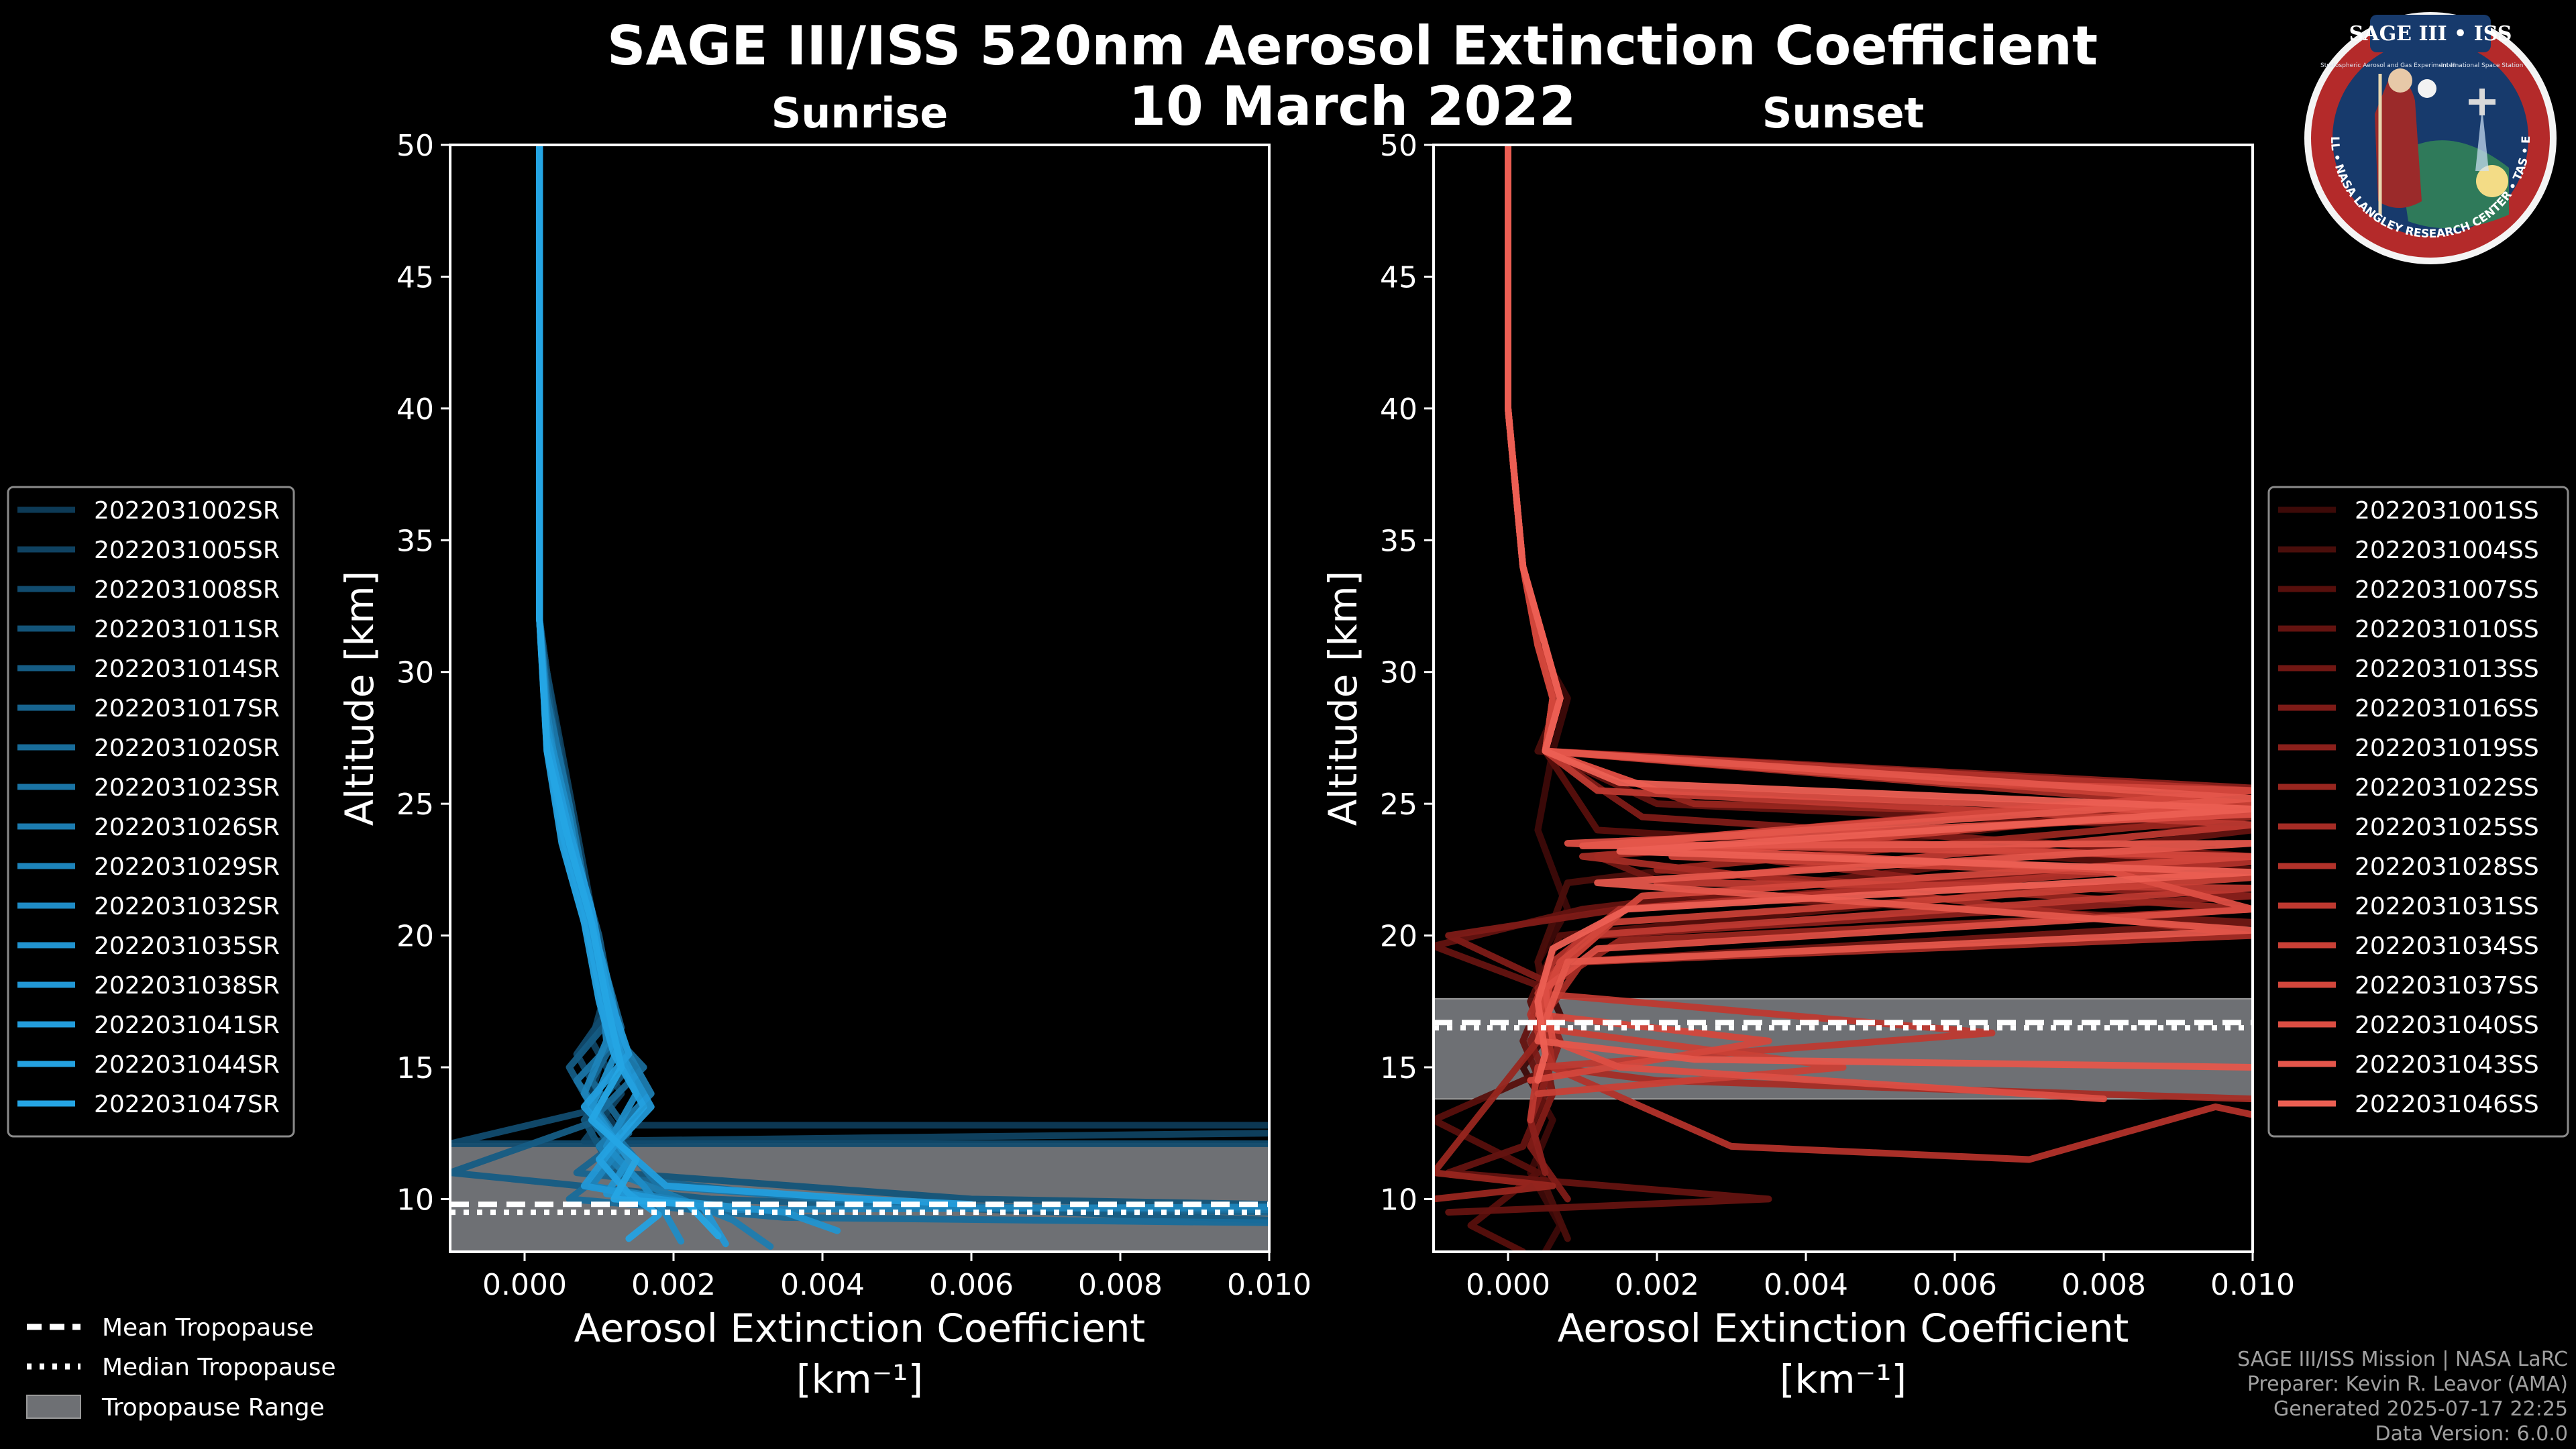 Image resolution: width=2576 pixels, height=1449 pixels. Describe the element at coordinates (2402, 1359) in the screenshot. I see `footer-mission: SAGE III/ISS Mission | NASA LaRC` at that location.